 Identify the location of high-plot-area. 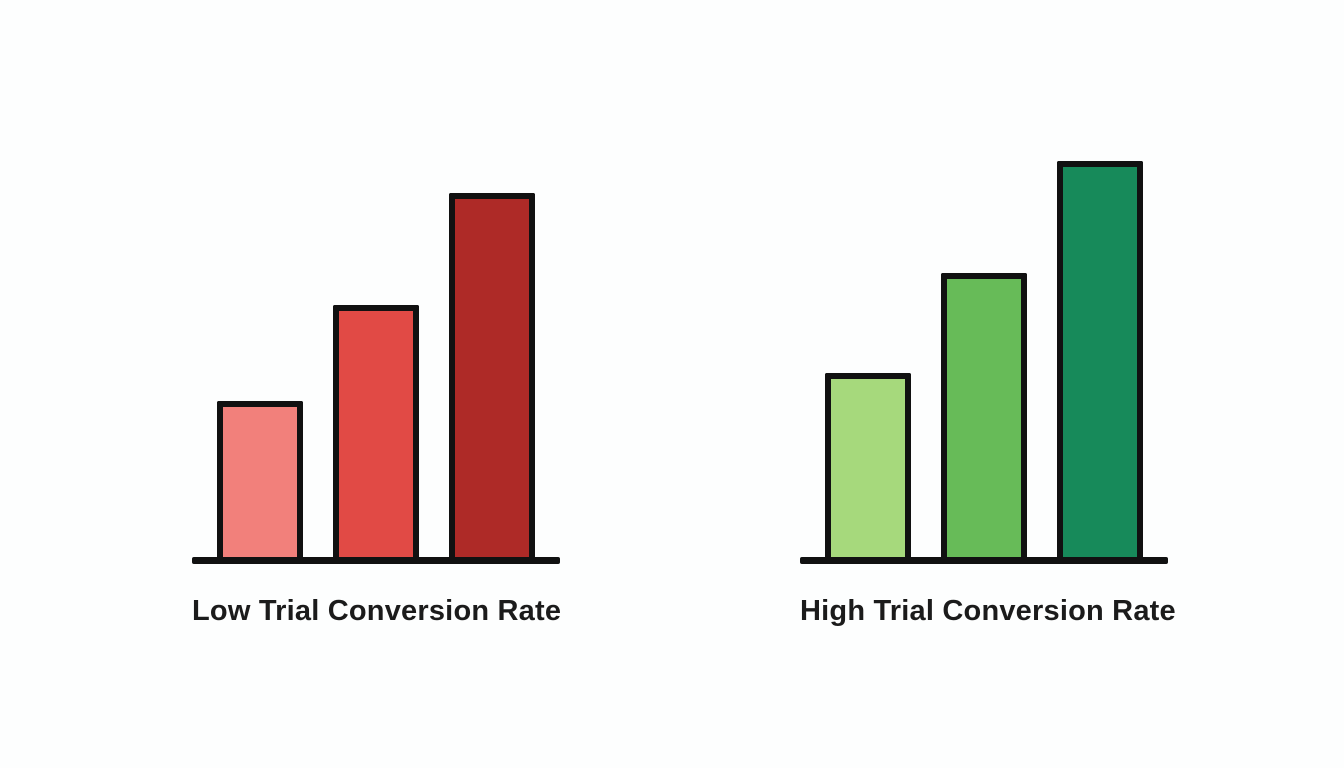
(984, 360).